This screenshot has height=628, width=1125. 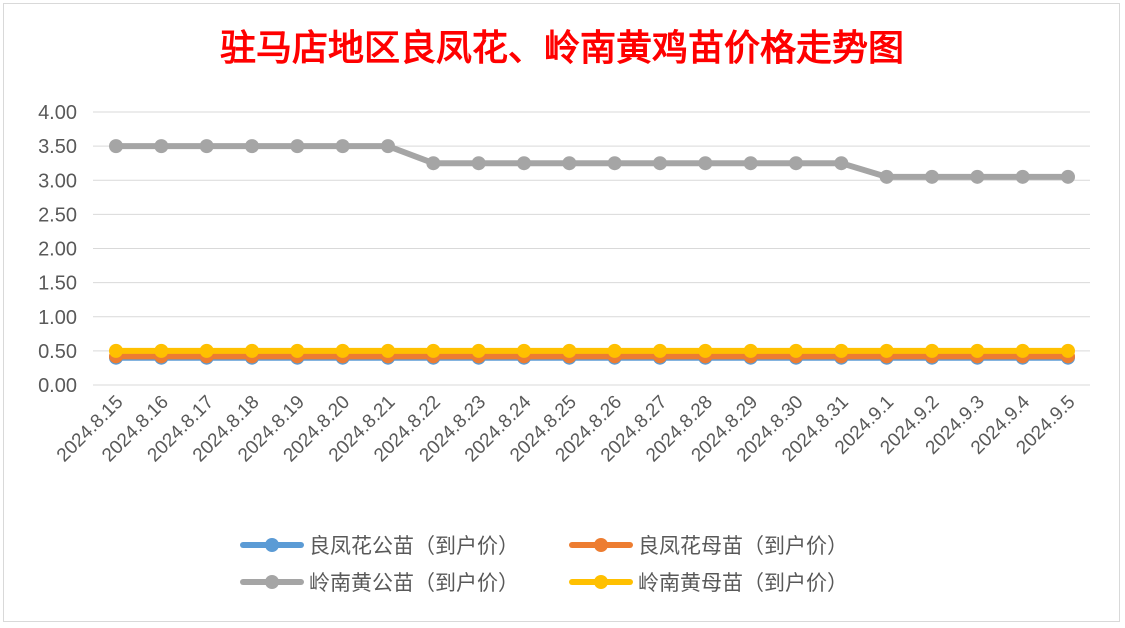 I want to click on y-axis-tick-labels: 0.00 0.50 1.00 1.50 2.00 2.50 3.00 3.50 4.00, so click(x=57, y=249).